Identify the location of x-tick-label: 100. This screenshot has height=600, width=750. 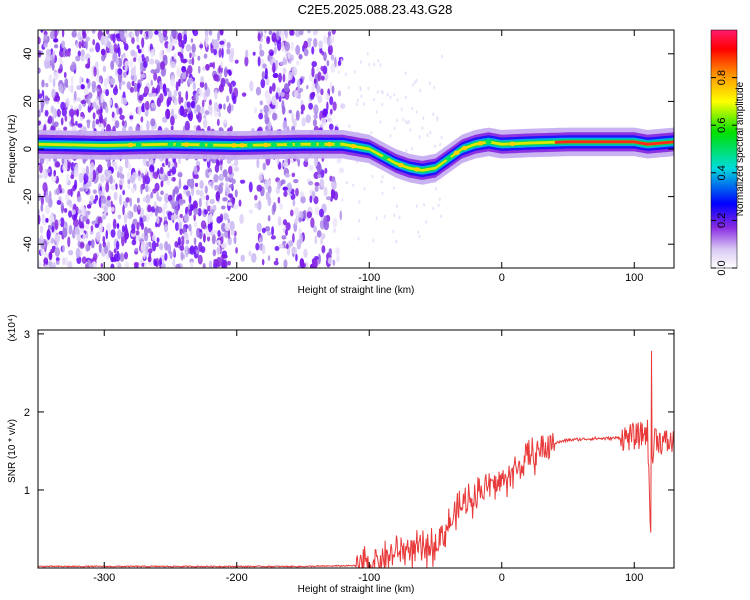
(634, 278).